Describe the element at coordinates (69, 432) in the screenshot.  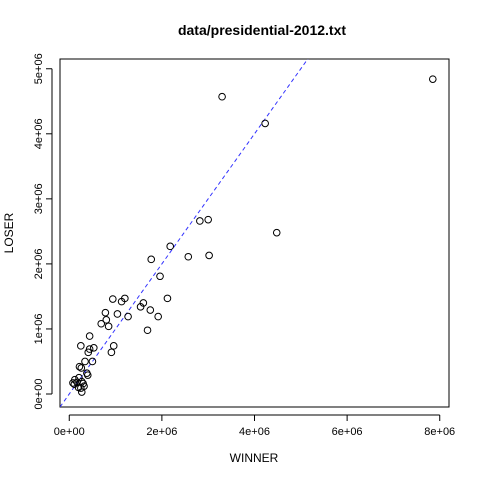
I see `x-tick-label: 0e+00` at that location.